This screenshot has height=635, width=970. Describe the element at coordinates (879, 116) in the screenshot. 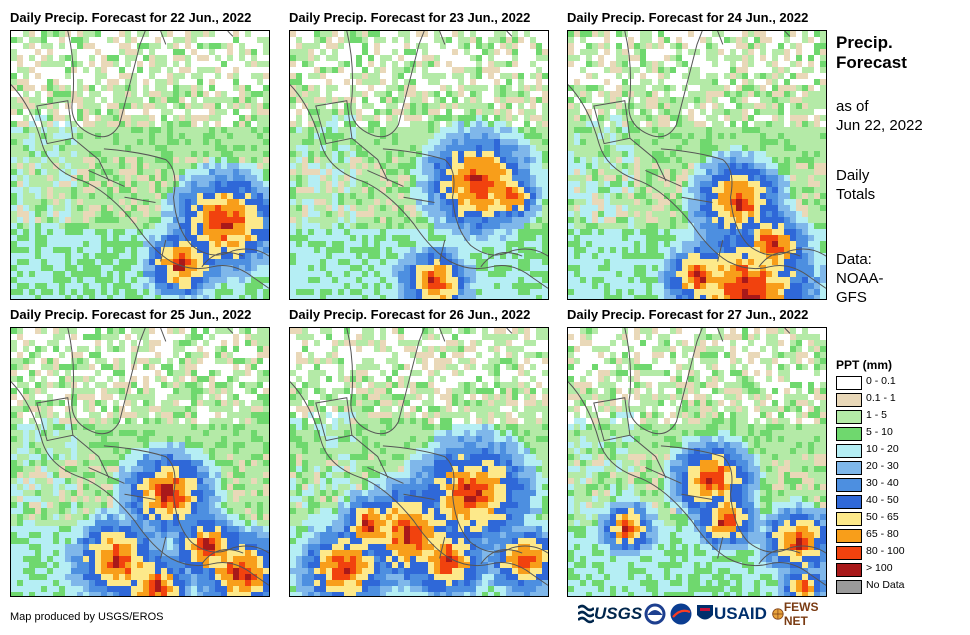

I see `as-of-text: as of Jun 22, 2022` at that location.